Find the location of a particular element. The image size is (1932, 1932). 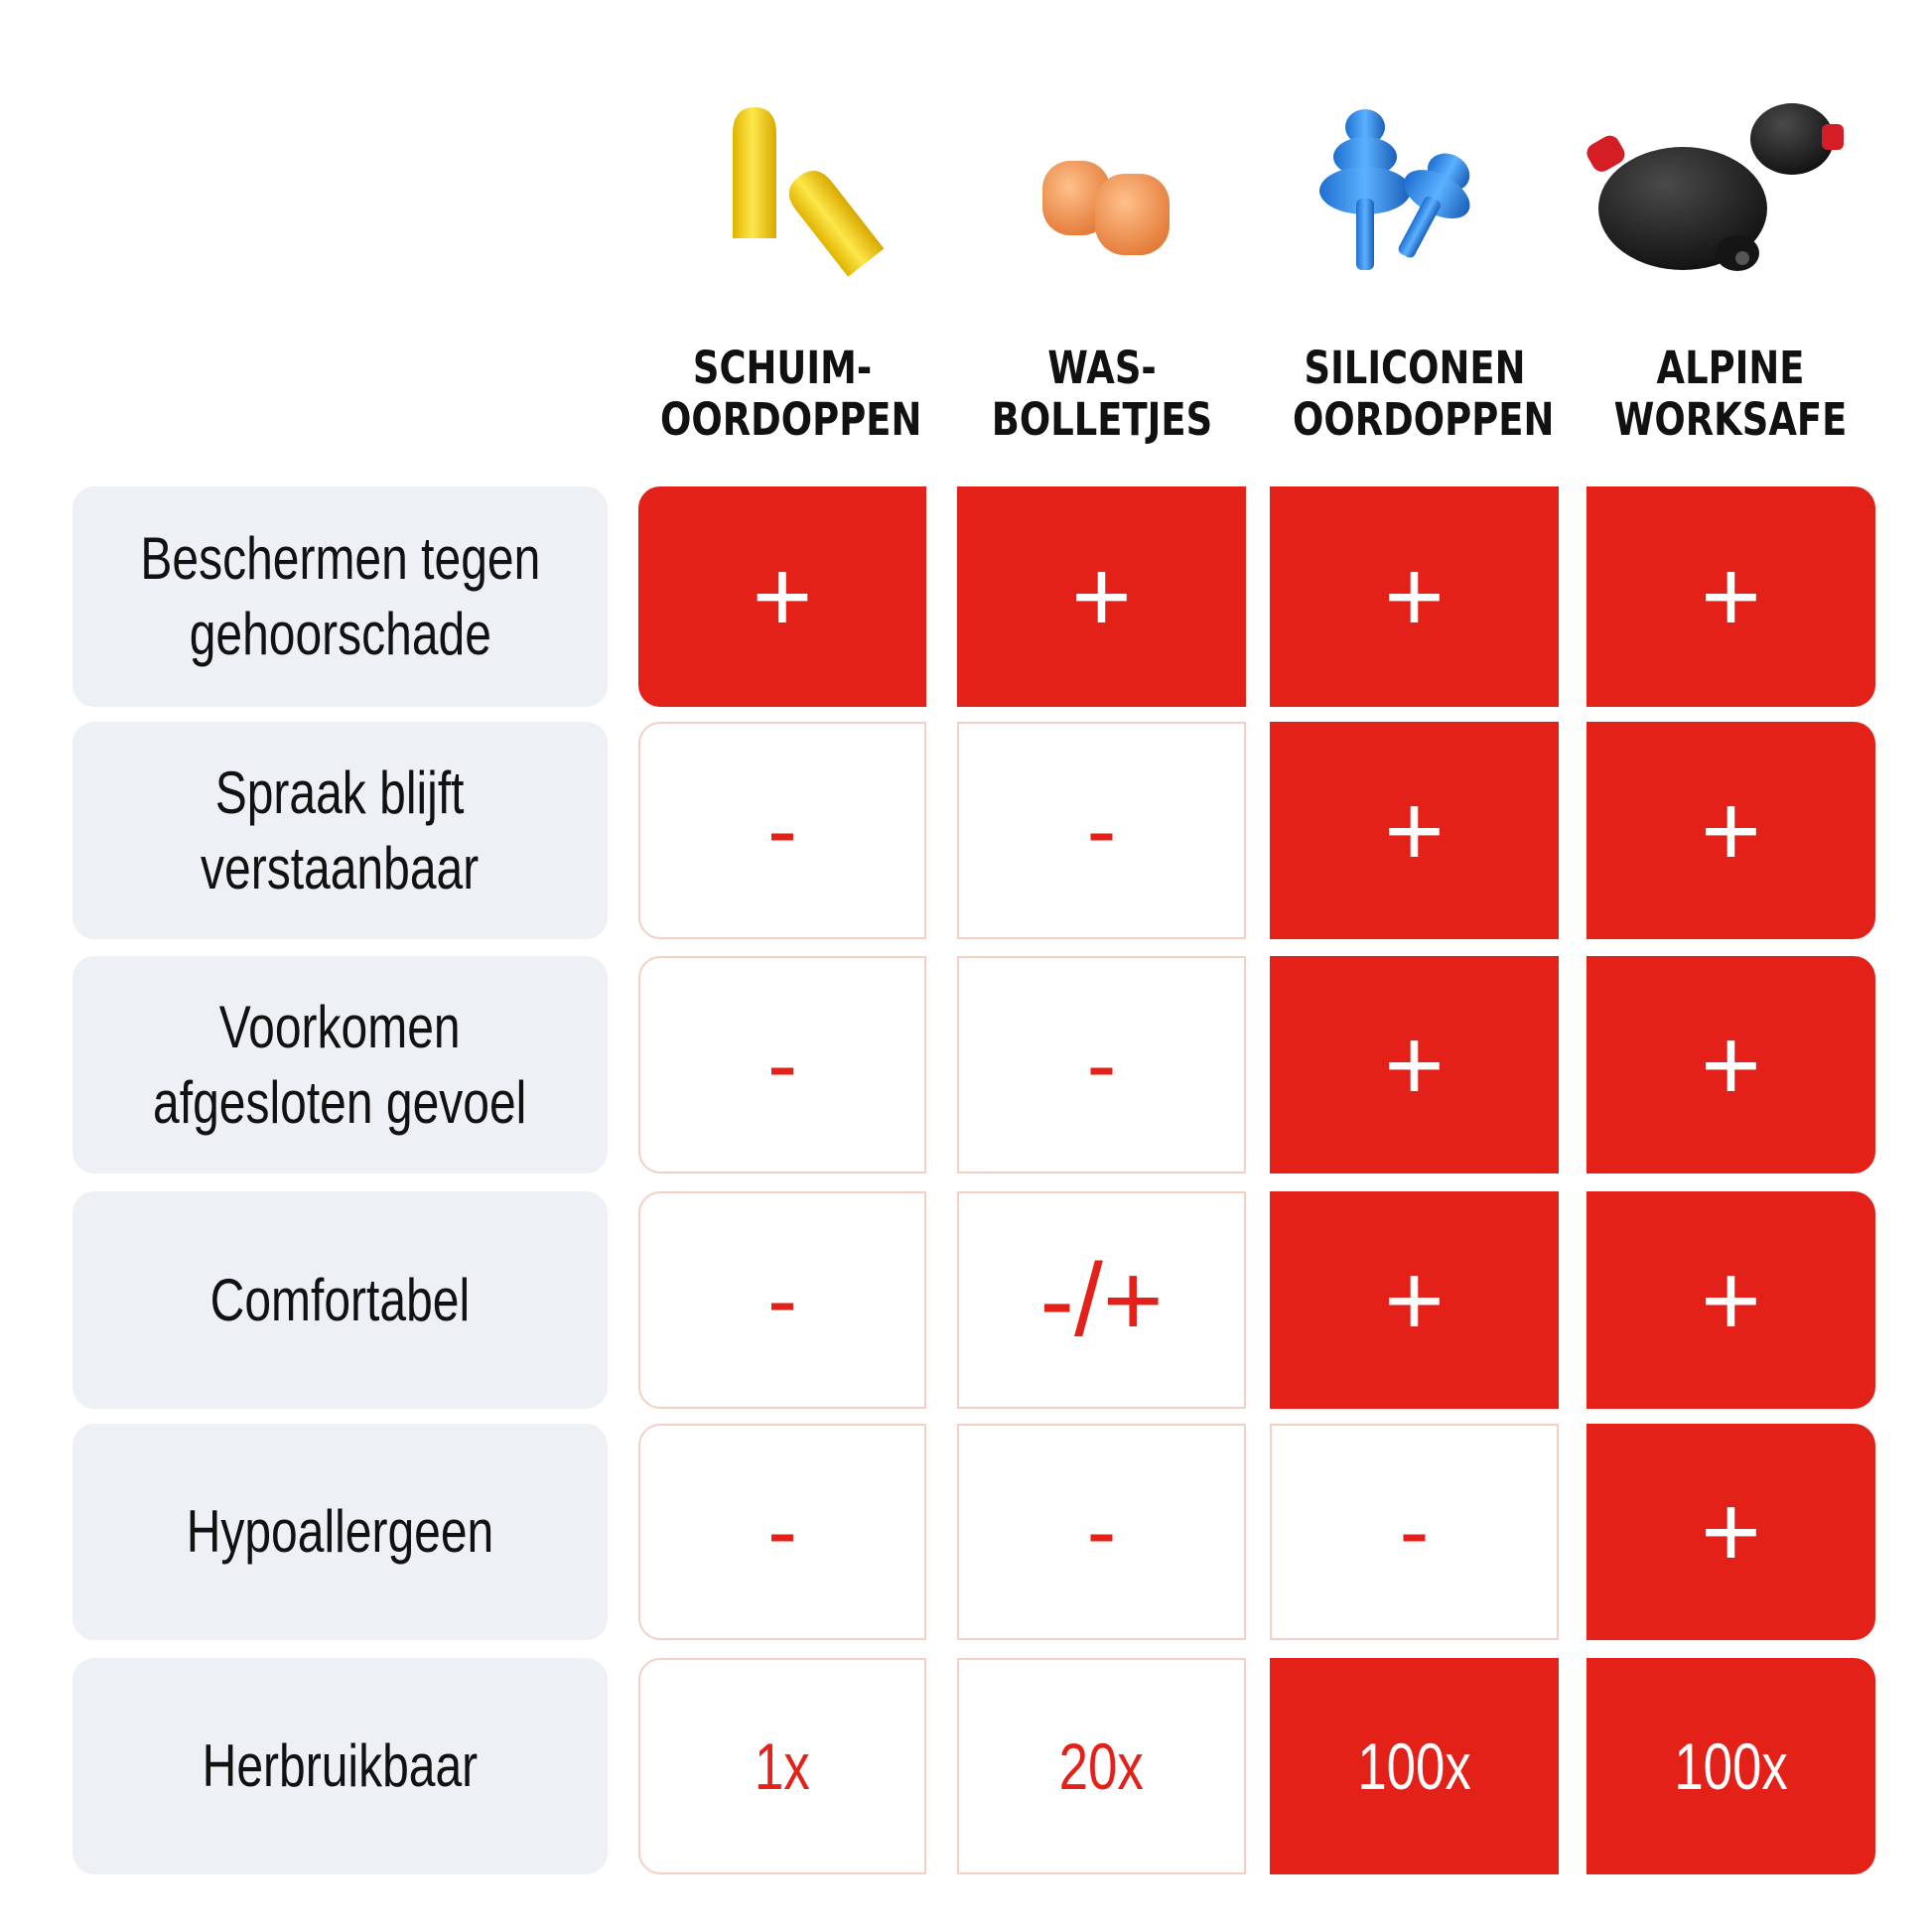

table-cell: -/+ is located at coordinates (1101, 1300).